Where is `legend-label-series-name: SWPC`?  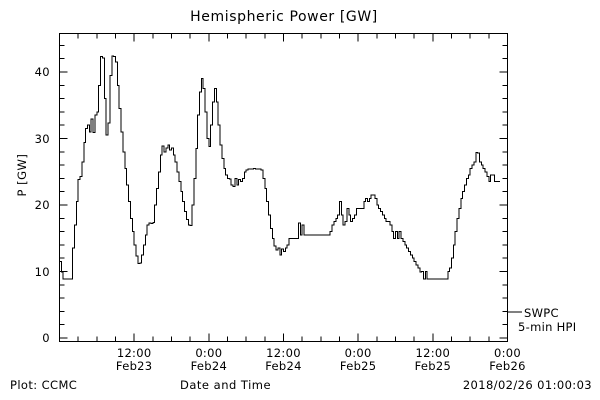
legend-label-series-name: SWPC is located at coordinates (541, 313).